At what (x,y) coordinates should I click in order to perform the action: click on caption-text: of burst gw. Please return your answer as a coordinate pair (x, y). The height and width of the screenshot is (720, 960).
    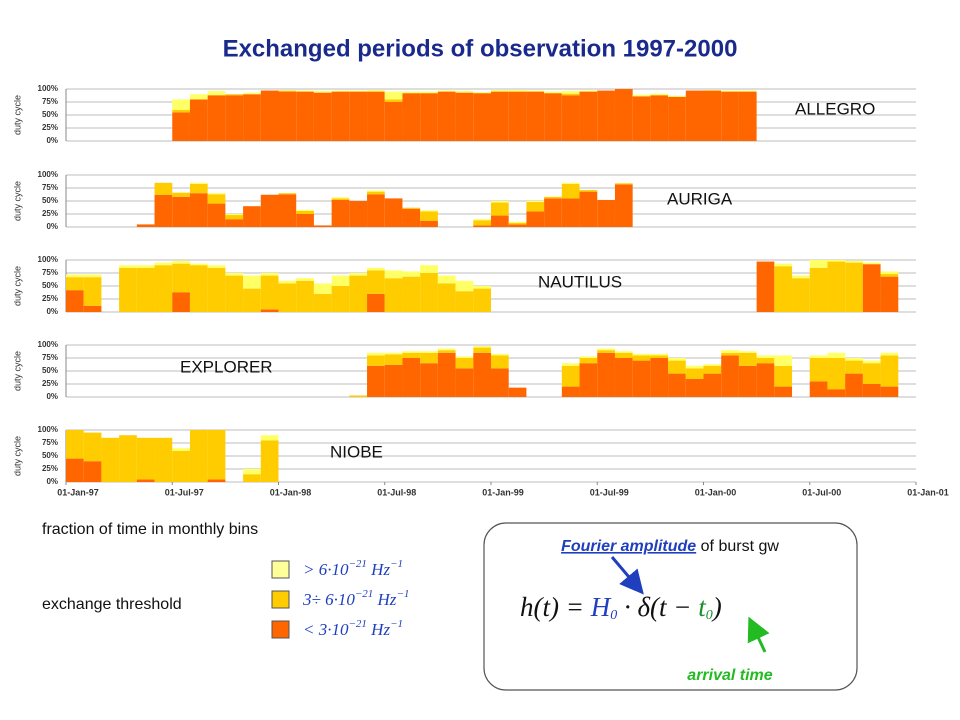
    Looking at the image, I should click on (737, 546).